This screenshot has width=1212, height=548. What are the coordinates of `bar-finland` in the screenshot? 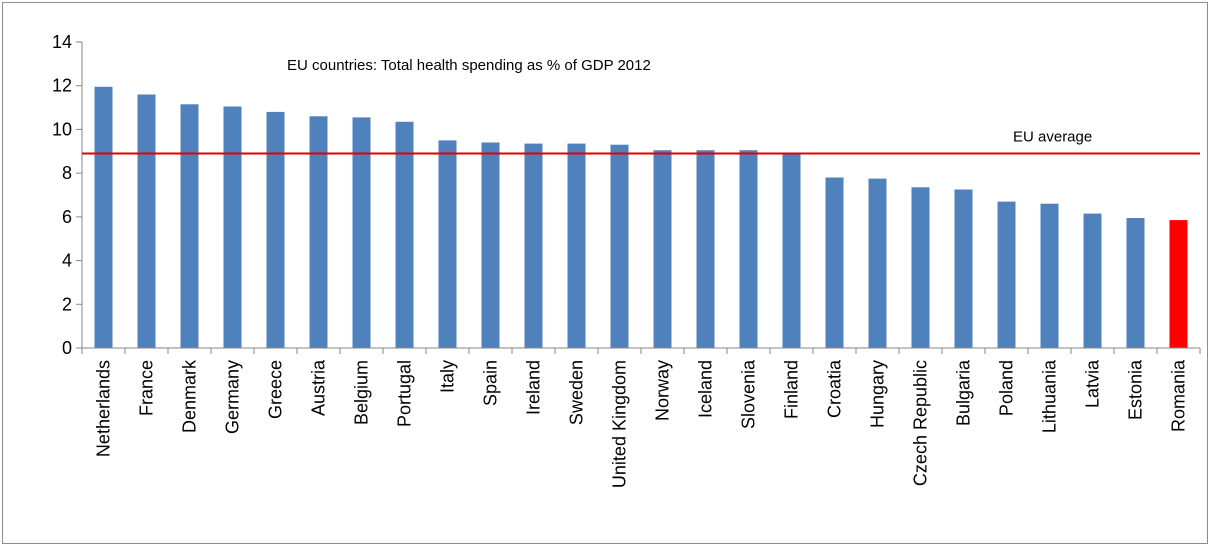 It's located at (791, 250).